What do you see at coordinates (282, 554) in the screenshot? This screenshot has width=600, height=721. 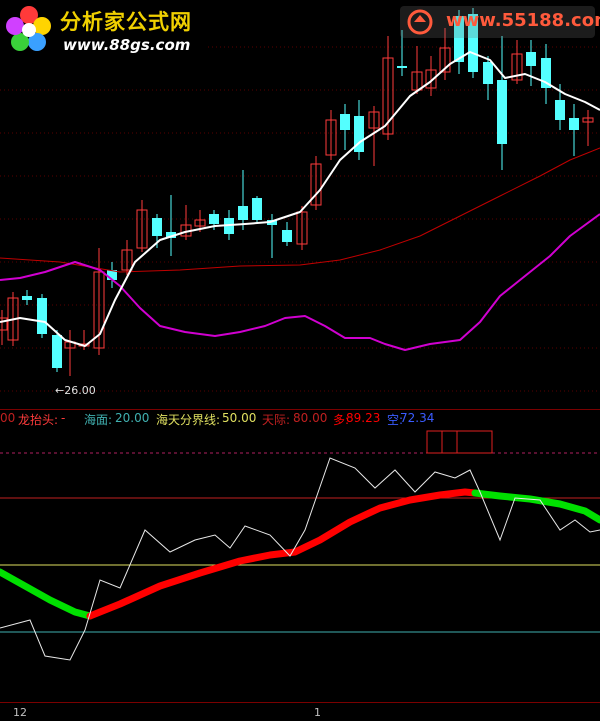 I see `long-band` at bounding box center [282, 554].